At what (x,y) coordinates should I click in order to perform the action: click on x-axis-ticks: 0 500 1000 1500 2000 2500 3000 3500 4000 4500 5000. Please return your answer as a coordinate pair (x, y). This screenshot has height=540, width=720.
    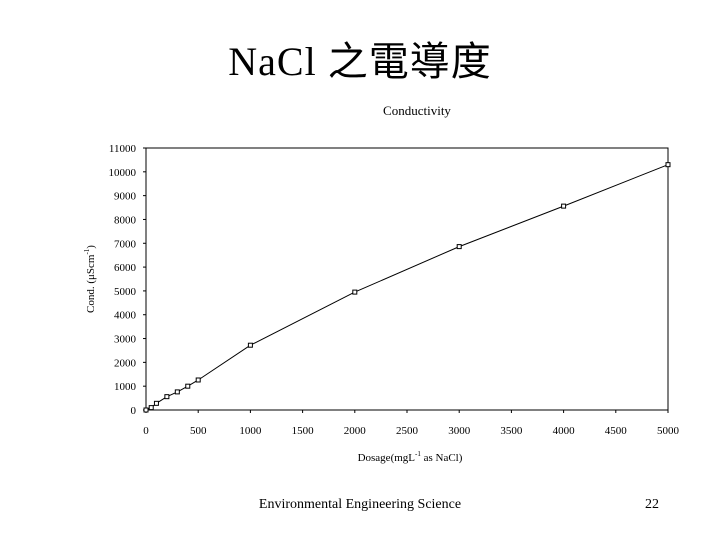
    Looking at the image, I should click on (411, 423).